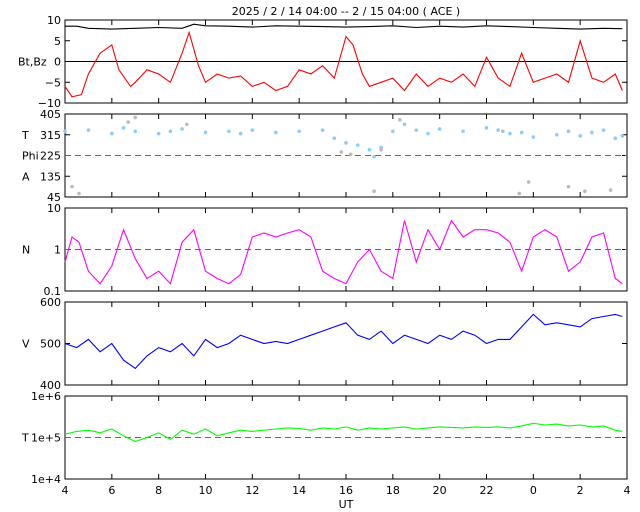 This screenshot has height=512, width=640. What do you see at coordinates (30, 156) in the screenshot?
I see `y-axis-label: Phi` at bounding box center [30, 156].